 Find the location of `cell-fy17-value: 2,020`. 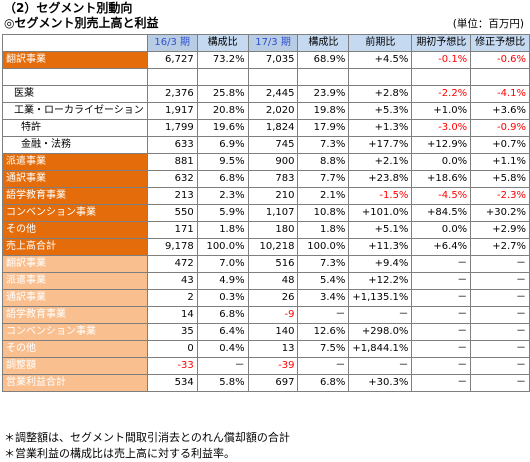

cell-fy17-value: 2,020 is located at coordinates (273, 111).